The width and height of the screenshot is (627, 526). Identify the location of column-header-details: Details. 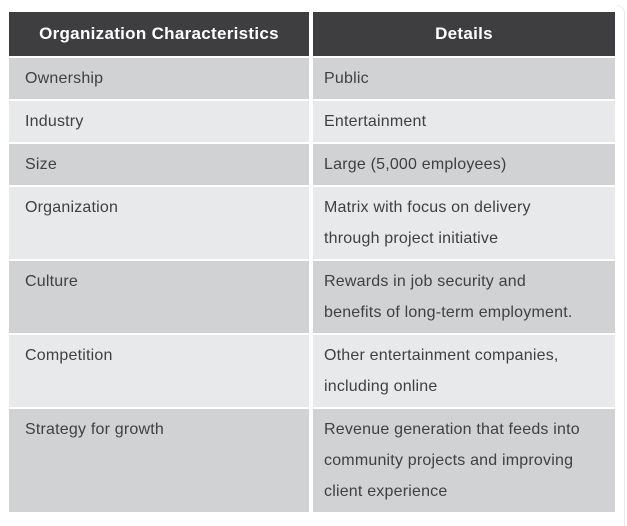
(462, 34).